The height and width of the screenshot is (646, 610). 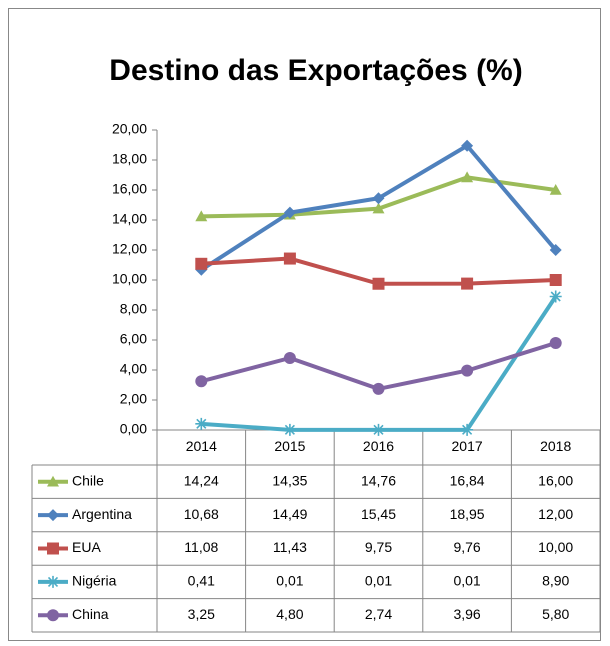 What do you see at coordinates (94, 581) in the screenshot?
I see `legend-label: Nigéria` at bounding box center [94, 581].